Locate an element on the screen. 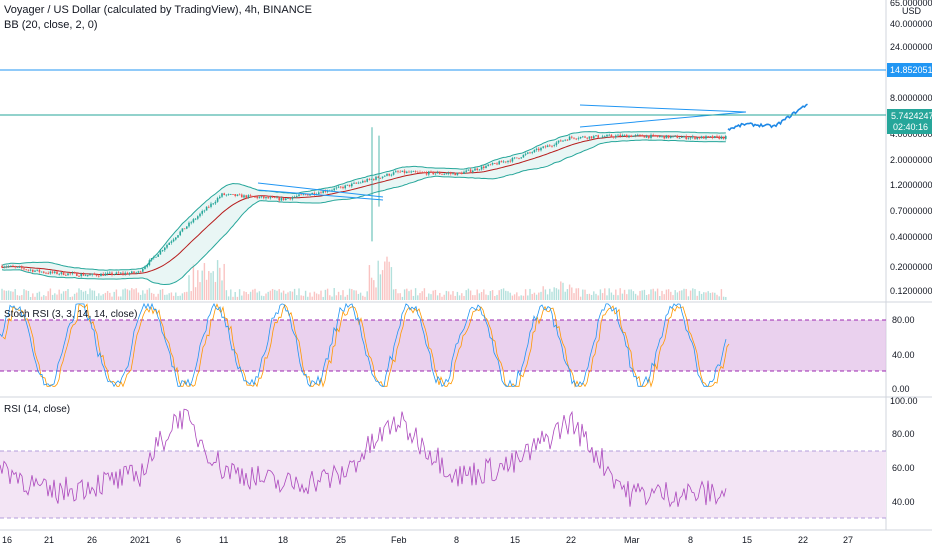 The height and width of the screenshot is (550, 932). indicator-title: BB (20, close, 2, 0) is located at coordinates (51, 25).